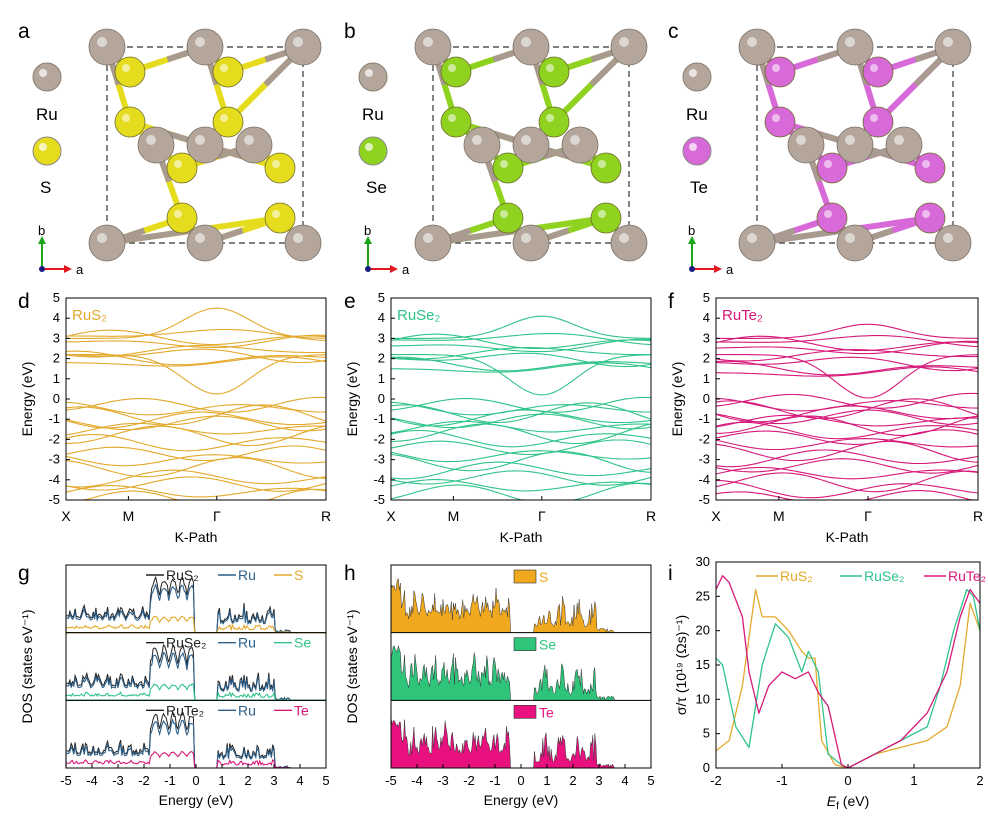 This screenshot has height=826, width=988. What do you see at coordinates (704, 418) in the screenshot?
I see `y-tick-label: -1` at bounding box center [704, 418].